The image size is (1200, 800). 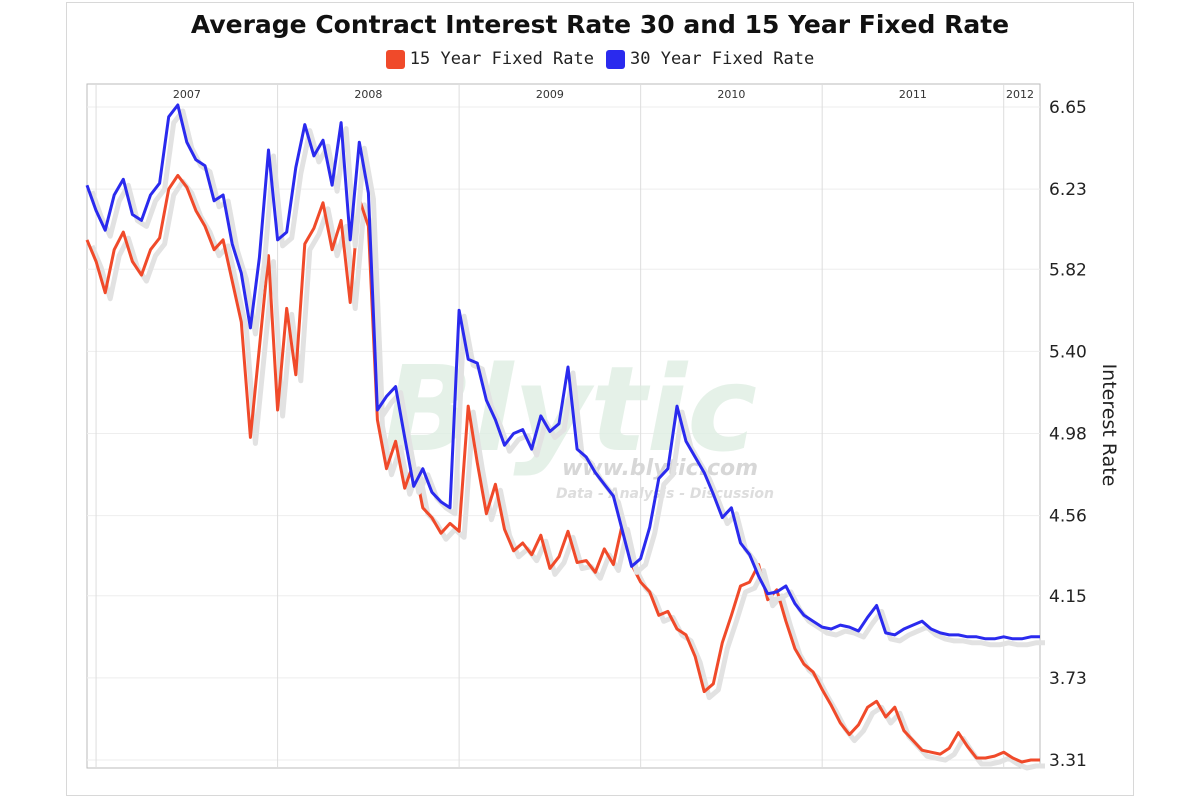 What do you see at coordinates (1068, 190) in the screenshot?
I see `y-tick-label: 6.23` at bounding box center [1068, 190].